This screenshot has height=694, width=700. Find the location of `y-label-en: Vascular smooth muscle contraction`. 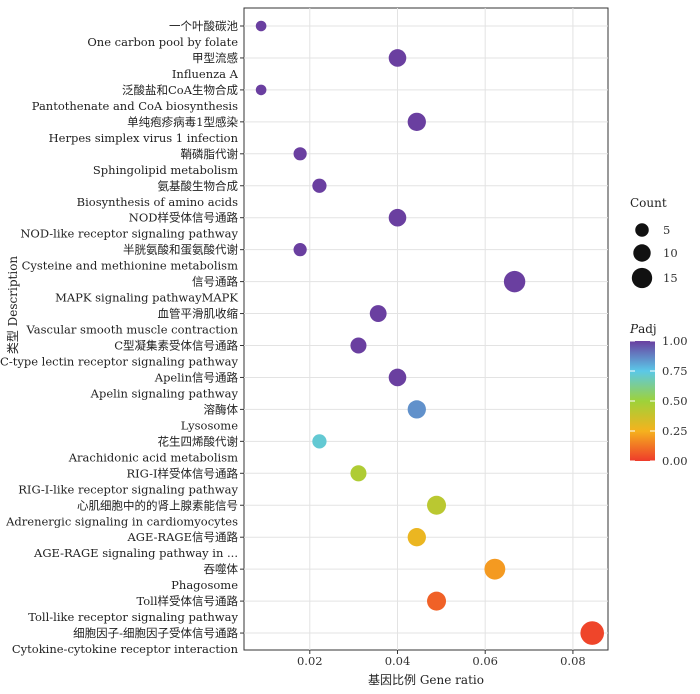

y-label-en: Vascular smooth muscle contraction is located at coordinates (132, 330).